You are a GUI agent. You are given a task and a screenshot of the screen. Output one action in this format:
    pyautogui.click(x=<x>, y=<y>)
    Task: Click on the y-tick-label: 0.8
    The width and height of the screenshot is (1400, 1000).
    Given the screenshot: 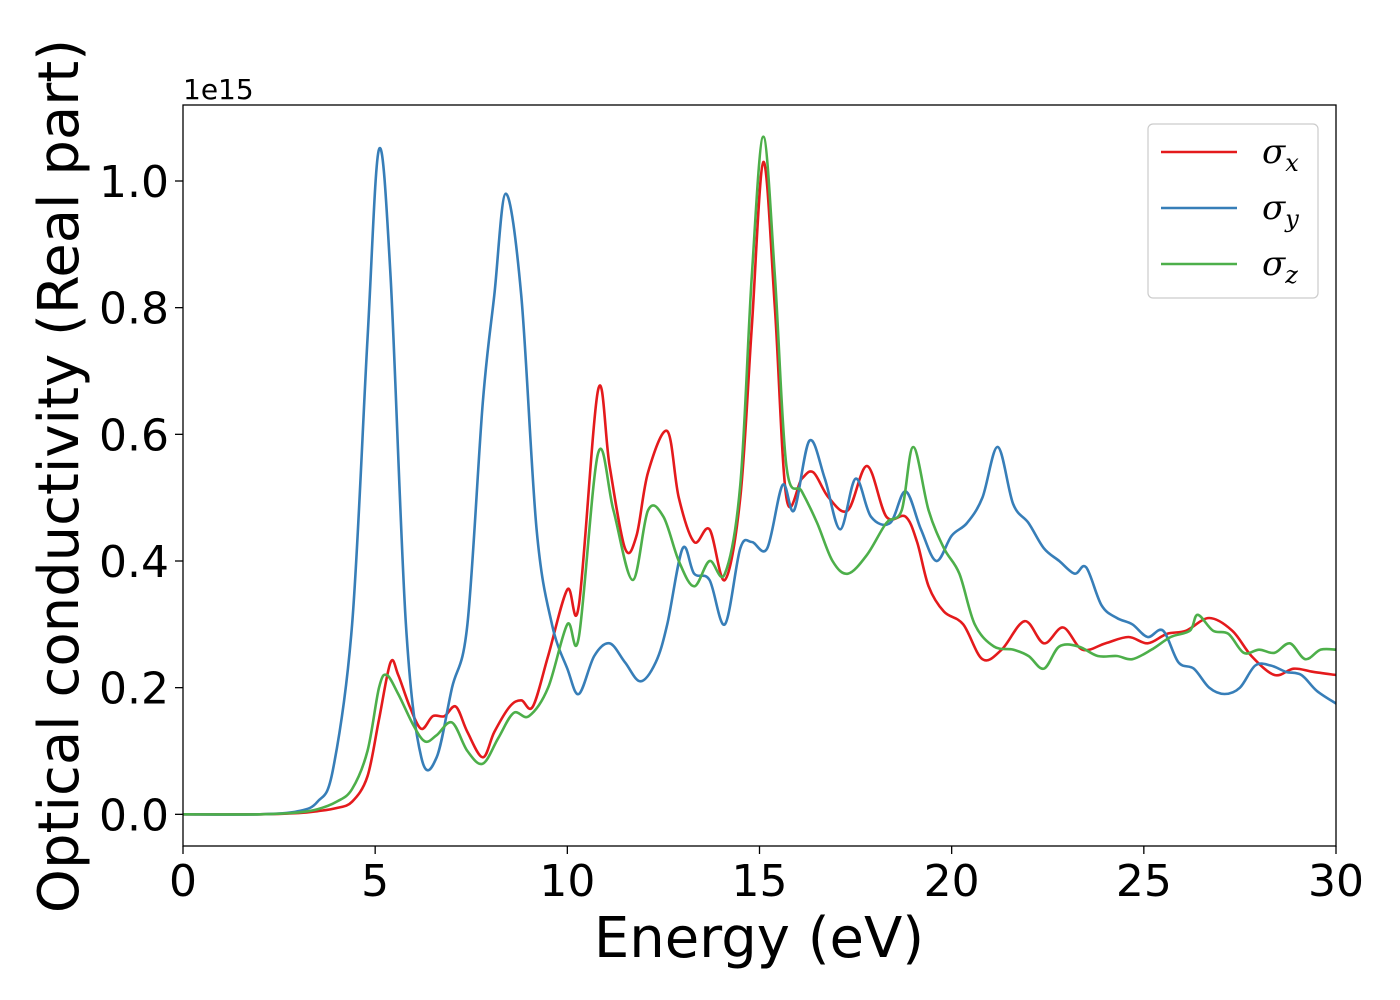 What is the action you would take?
    pyautogui.click(x=134, y=309)
    